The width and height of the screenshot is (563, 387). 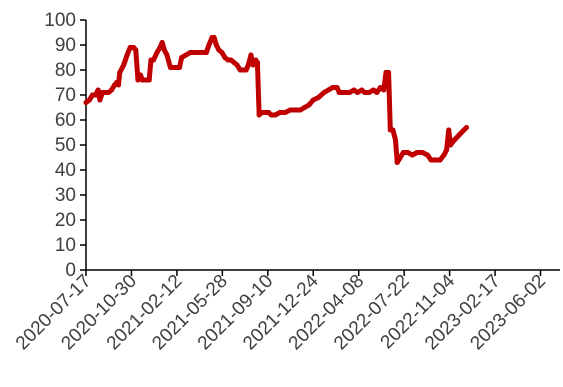 I want to click on y-tick-label: 10, so click(x=65, y=245).